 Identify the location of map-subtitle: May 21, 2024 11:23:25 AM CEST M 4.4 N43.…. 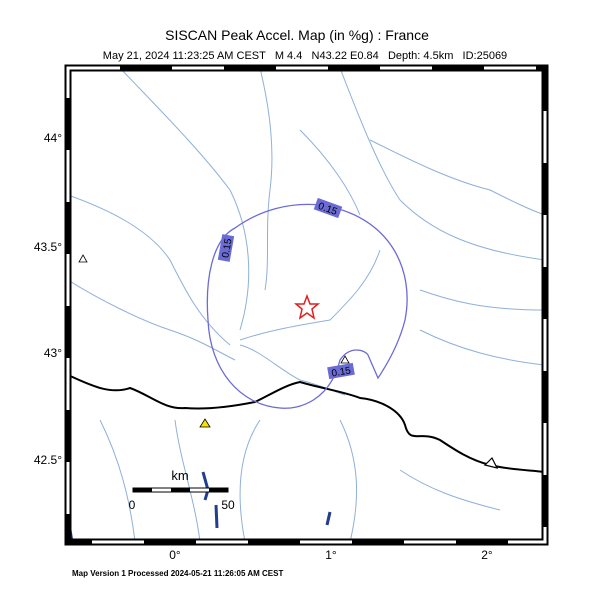
(305, 56).